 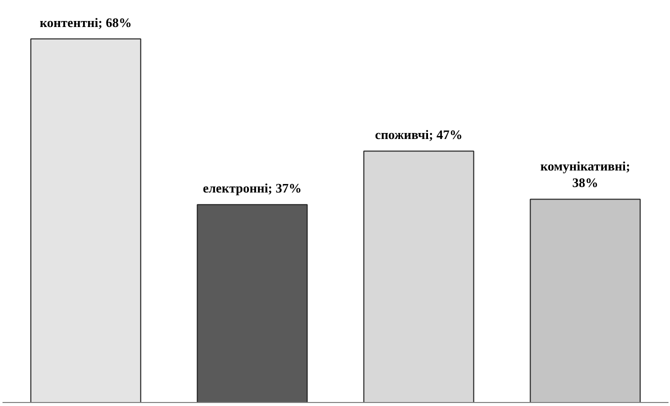 I want to click on data-label: електронні; 37%, so click(x=252, y=188).